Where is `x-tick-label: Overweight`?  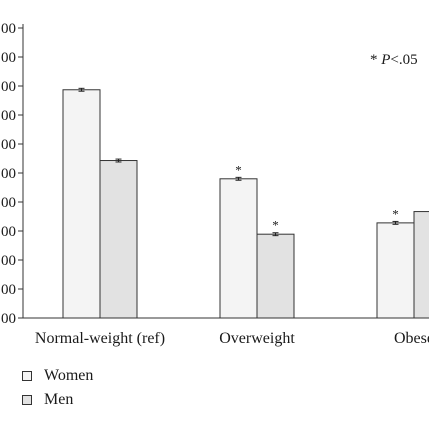
x-tick-label: Overweight is located at coordinates (257, 338).